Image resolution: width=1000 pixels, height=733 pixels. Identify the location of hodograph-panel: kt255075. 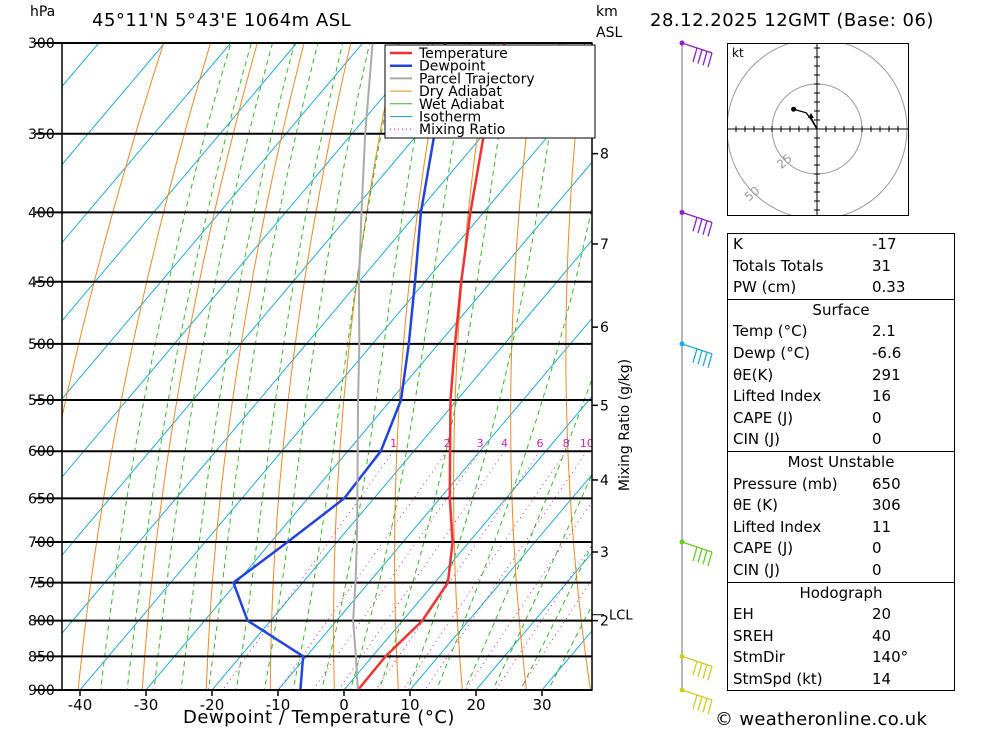
(817, 132).